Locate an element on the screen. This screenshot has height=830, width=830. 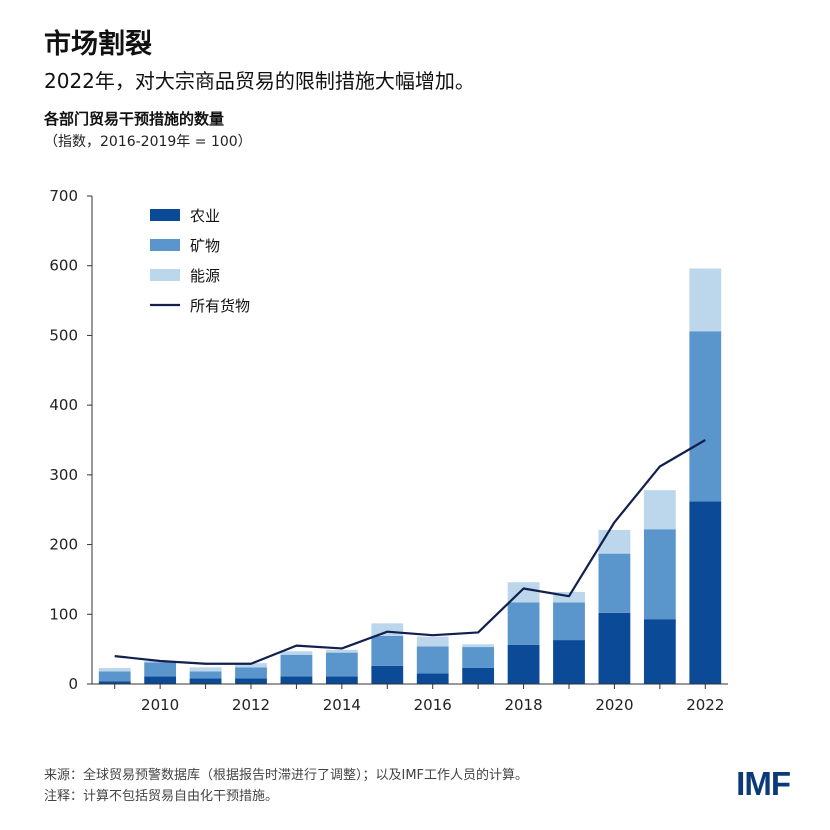
bar-agriculture-2012 is located at coordinates (251, 681).